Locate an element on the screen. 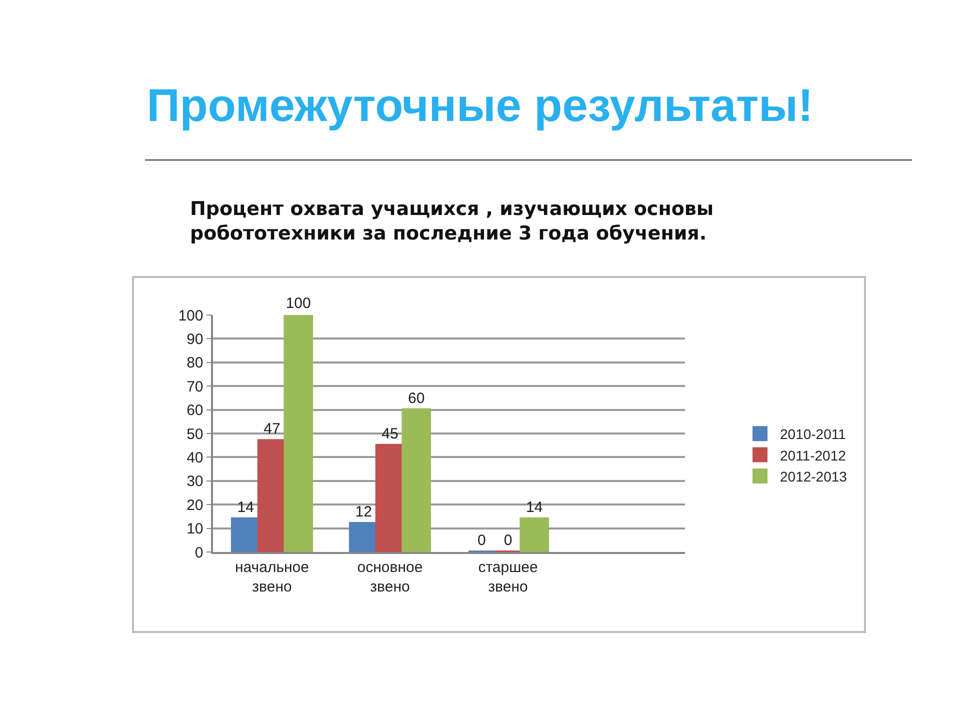 This screenshot has width=960, height=720. y-tick-label: 0 is located at coordinates (199, 553).